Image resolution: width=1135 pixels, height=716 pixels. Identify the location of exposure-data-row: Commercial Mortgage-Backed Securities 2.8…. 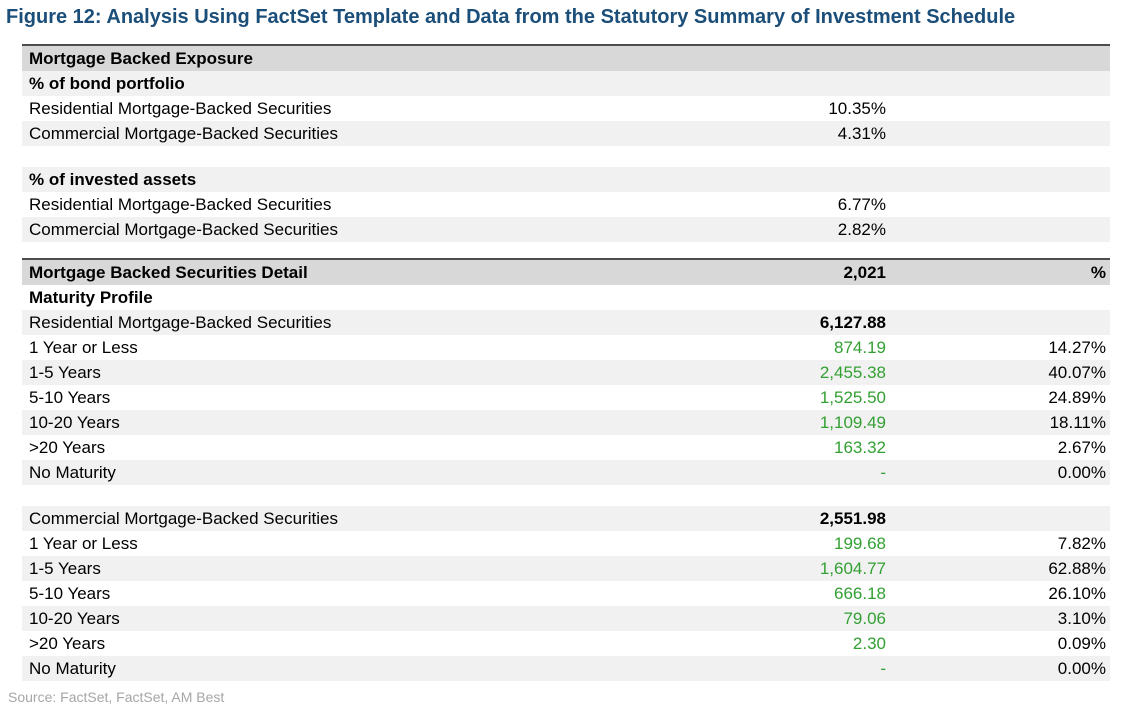
(566, 229).